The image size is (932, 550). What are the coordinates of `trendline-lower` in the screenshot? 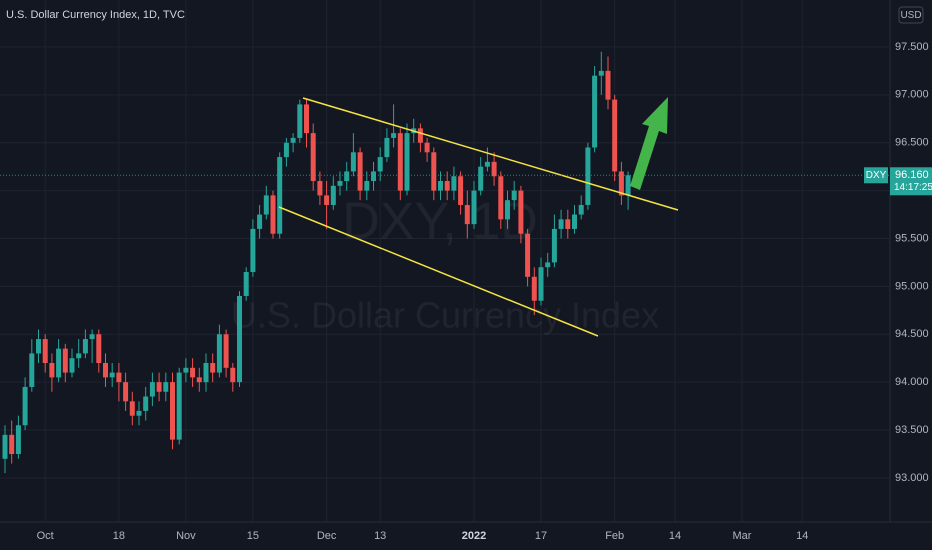 It's located at (438, 271).